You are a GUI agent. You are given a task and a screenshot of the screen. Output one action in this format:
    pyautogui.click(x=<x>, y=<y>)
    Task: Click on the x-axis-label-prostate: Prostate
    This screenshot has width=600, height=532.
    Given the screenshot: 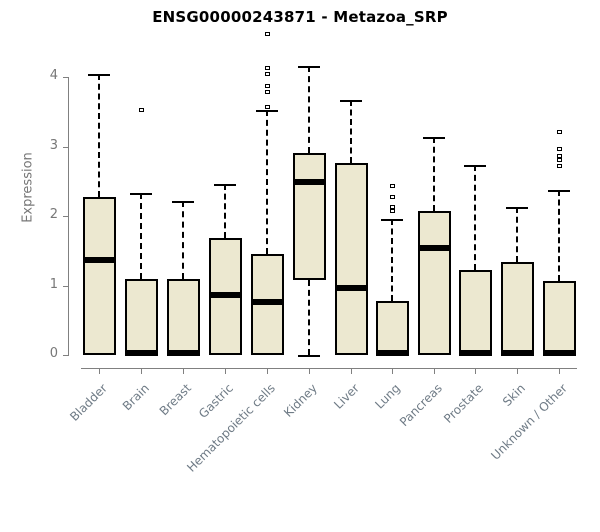 What is the action you would take?
    pyautogui.click(x=463, y=403)
    